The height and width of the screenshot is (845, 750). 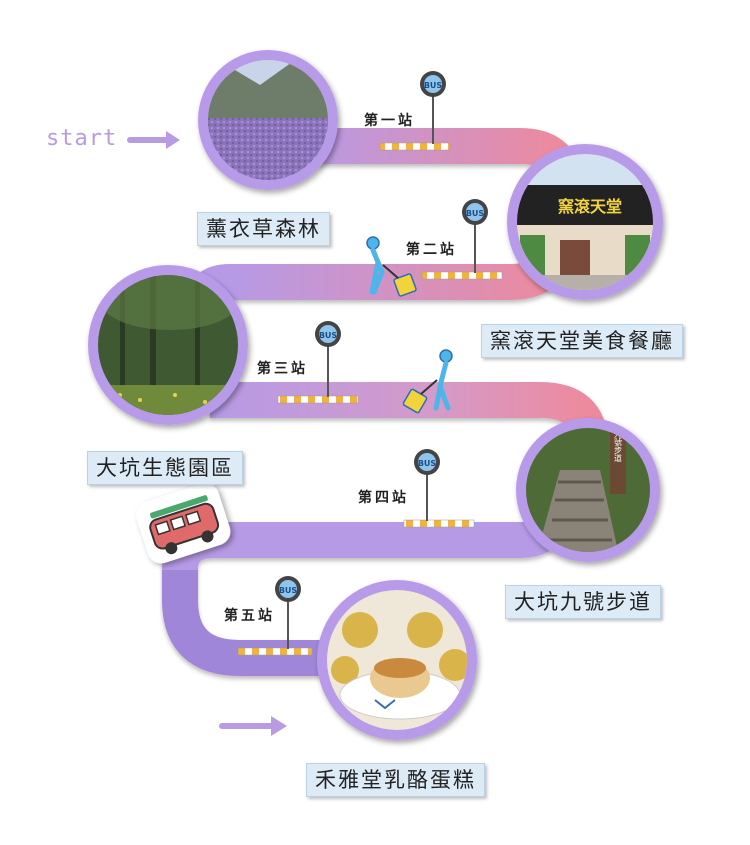 What do you see at coordinates (282, 369) in the screenshot?
I see `stop-label-3: 第三站` at bounding box center [282, 369].